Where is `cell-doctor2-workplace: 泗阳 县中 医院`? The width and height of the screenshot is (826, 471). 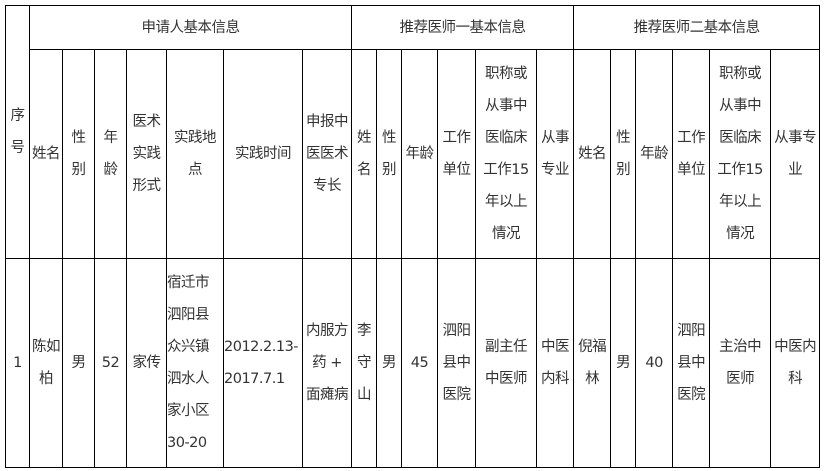 cell-doctor2-workplace: 泗阳 县中 医院 is located at coordinates (691, 363).